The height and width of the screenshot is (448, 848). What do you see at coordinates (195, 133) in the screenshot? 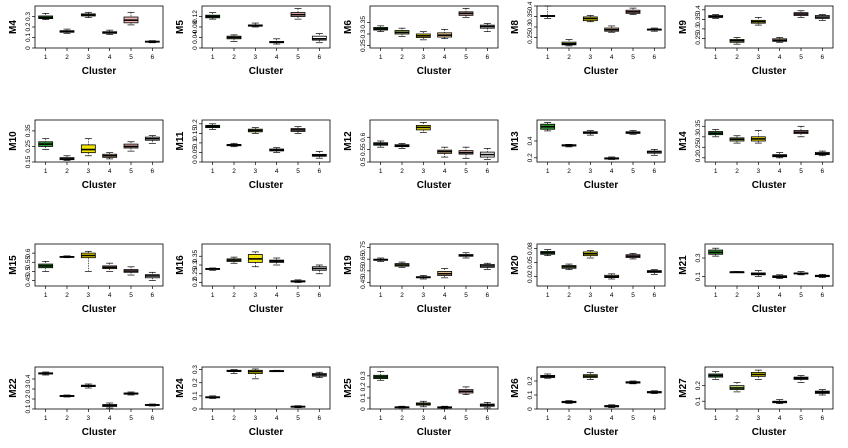
I see `y-tick-label: 0.15` at bounding box center [195, 133].